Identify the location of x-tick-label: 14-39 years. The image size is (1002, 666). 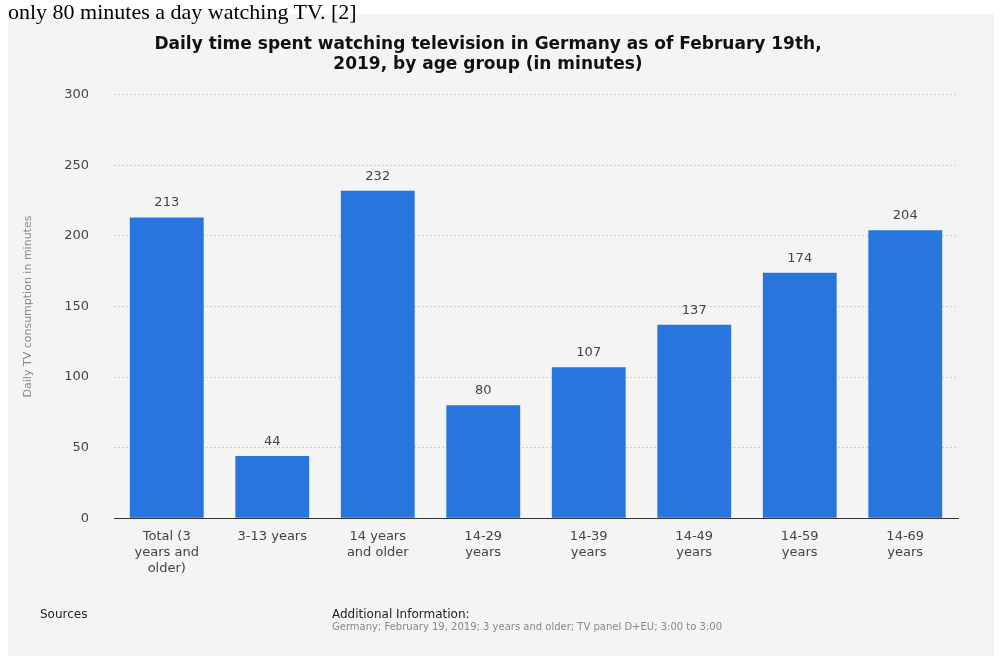
(588, 543).